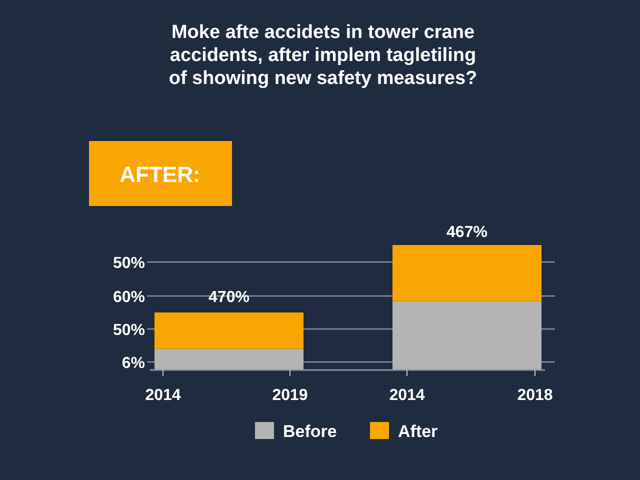 Image resolution: width=640 pixels, height=480 pixels. I want to click on legend-label: Before, so click(310, 431).